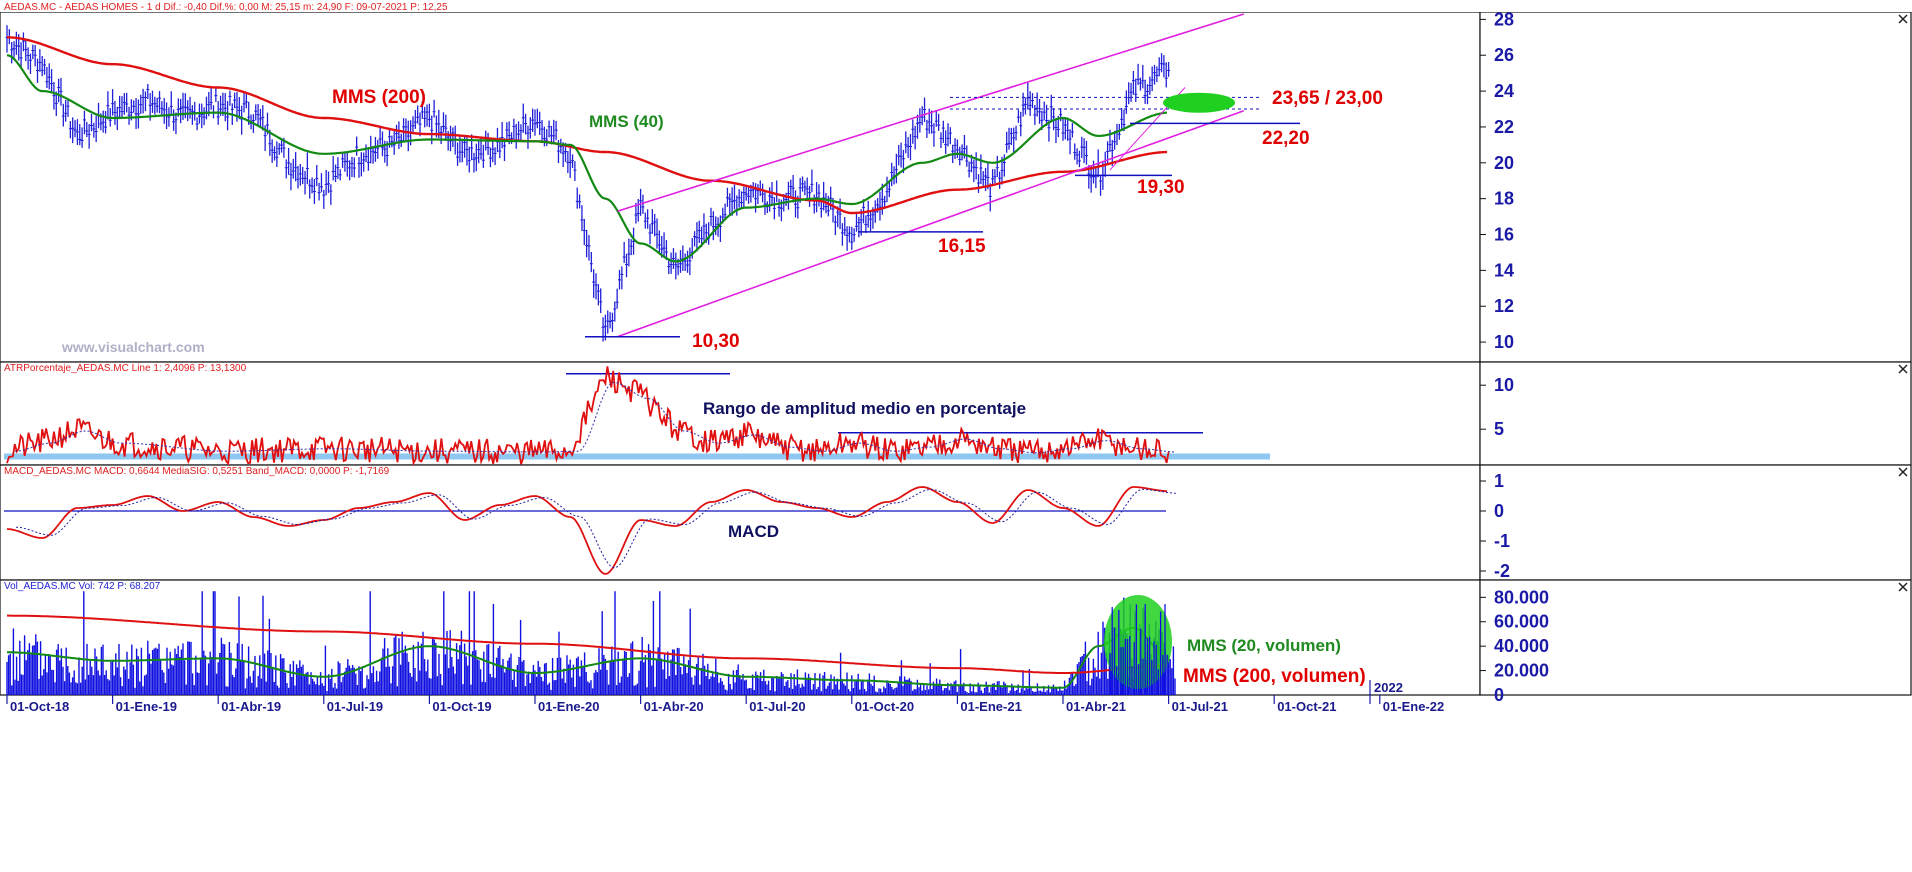  Describe the element at coordinates (1504, 19) in the screenshot. I see `y-tick-label: 28` at that location.